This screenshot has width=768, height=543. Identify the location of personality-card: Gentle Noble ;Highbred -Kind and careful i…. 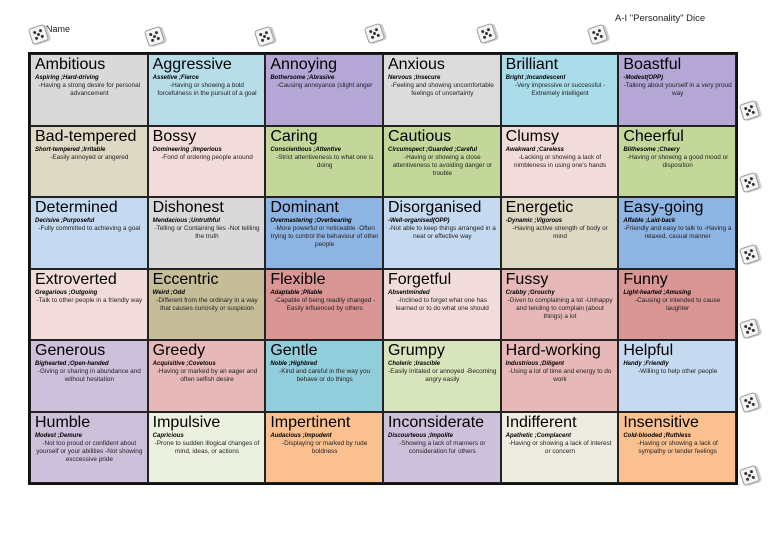
(324, 376).